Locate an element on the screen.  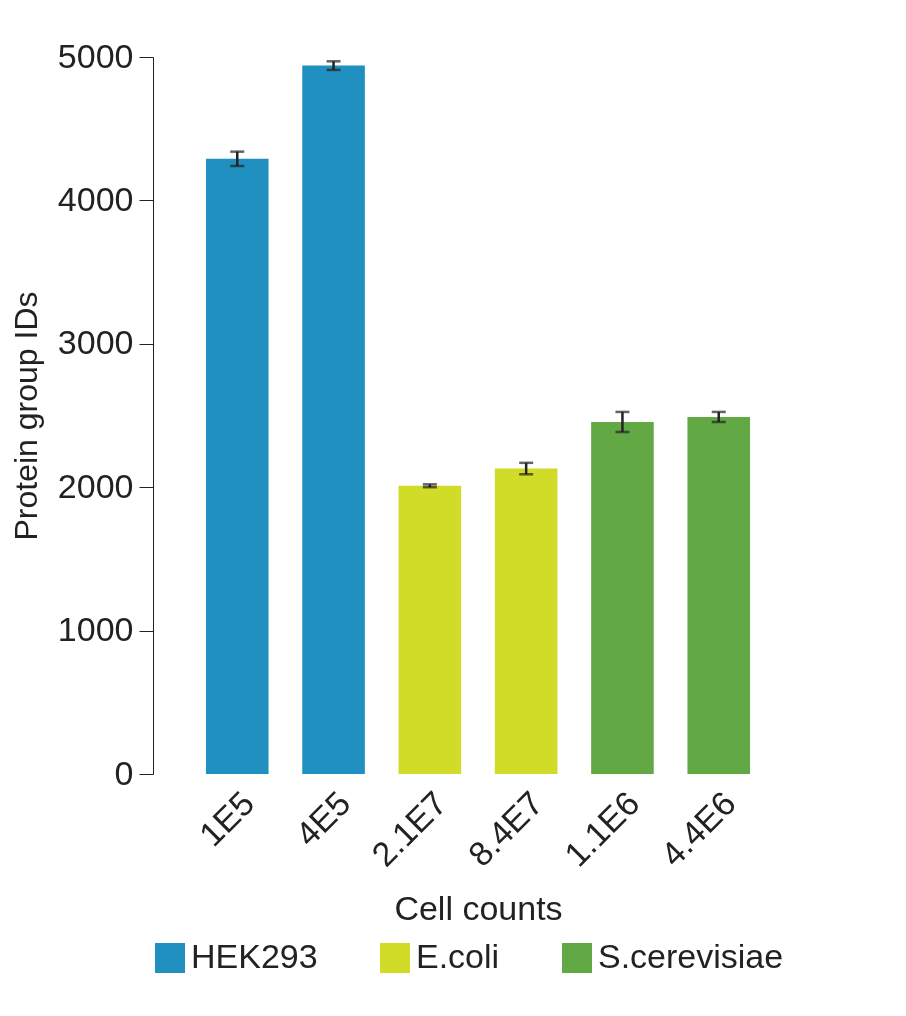
y-tick-label: 2000 is located at coordinates (95, 485).